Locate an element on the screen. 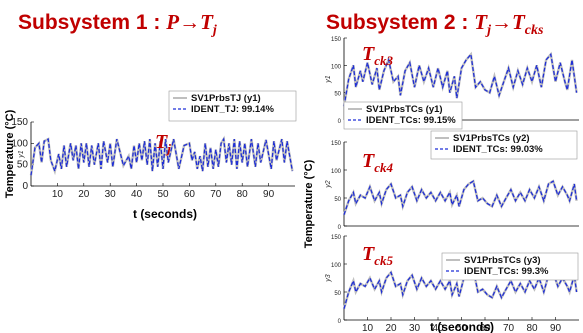  heading-2-from-sub: j is located at coordinates (488, 30).